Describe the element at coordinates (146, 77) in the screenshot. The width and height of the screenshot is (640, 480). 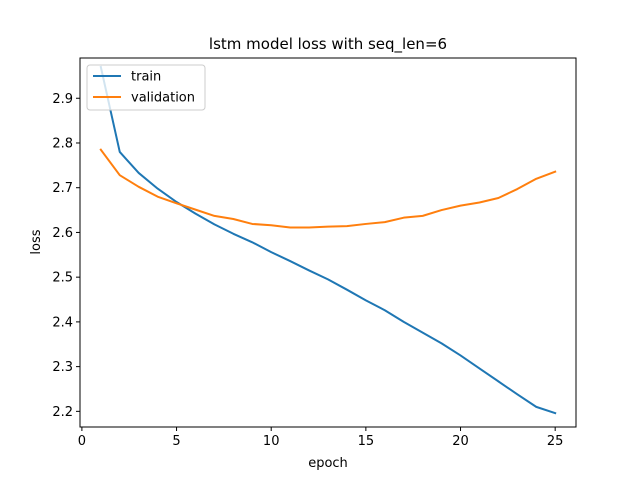
I see `legend-label-train: train` at that location.